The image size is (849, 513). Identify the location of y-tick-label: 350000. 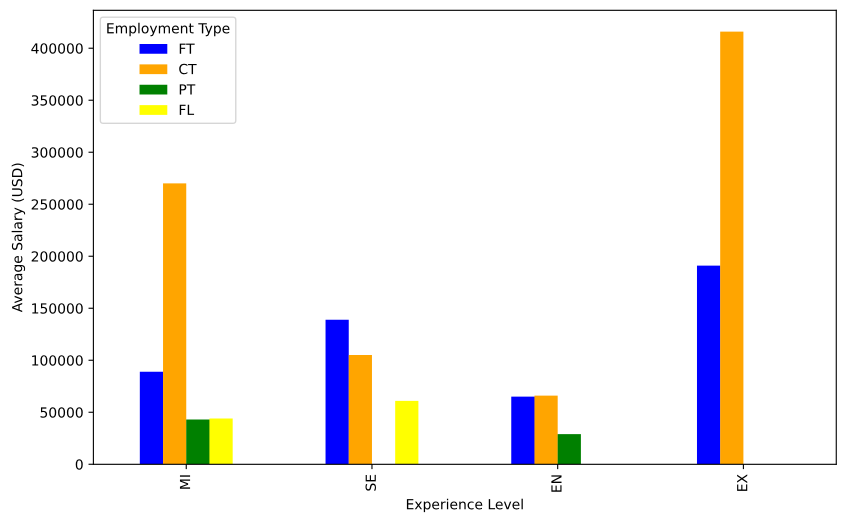
(57, 100).